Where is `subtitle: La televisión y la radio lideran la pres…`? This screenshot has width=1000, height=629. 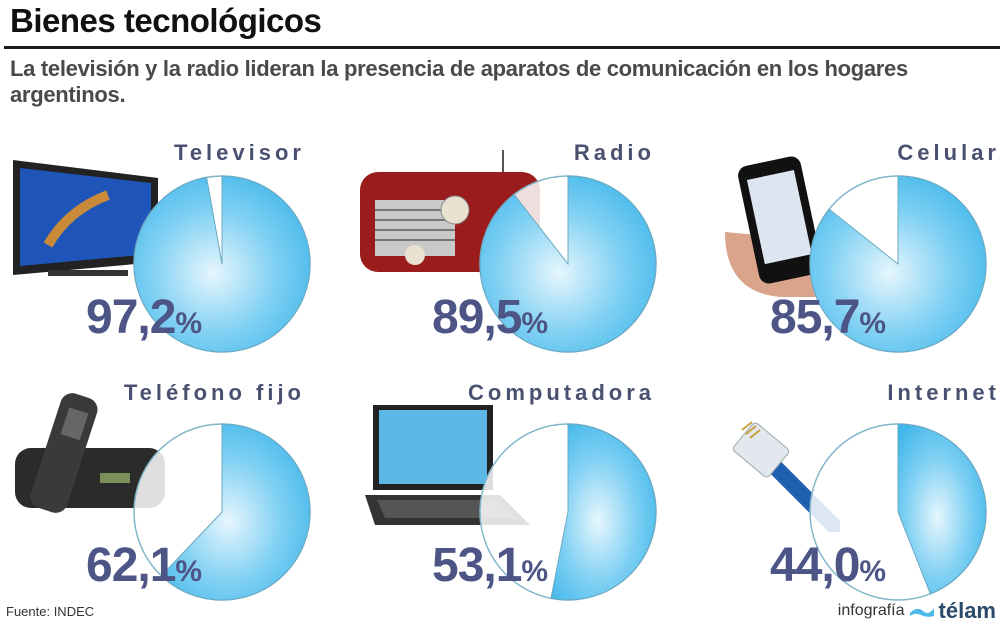
subtitle: La televisión y la radio lideran la pres… is located at coordinates (459, 81).